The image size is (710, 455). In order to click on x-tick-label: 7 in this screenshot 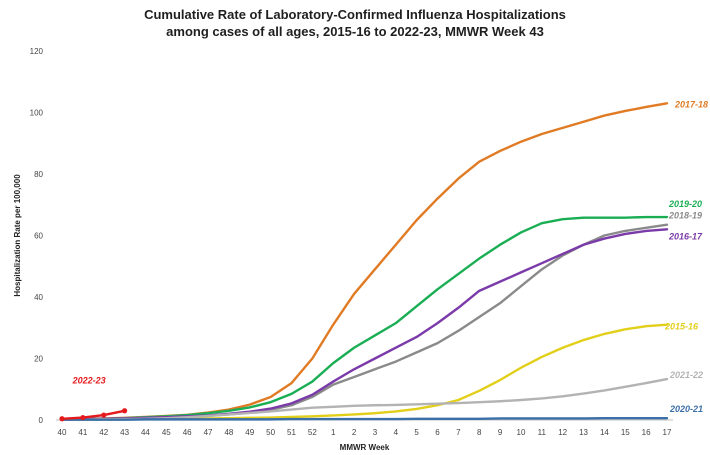, I will do `click(458, 432)`.